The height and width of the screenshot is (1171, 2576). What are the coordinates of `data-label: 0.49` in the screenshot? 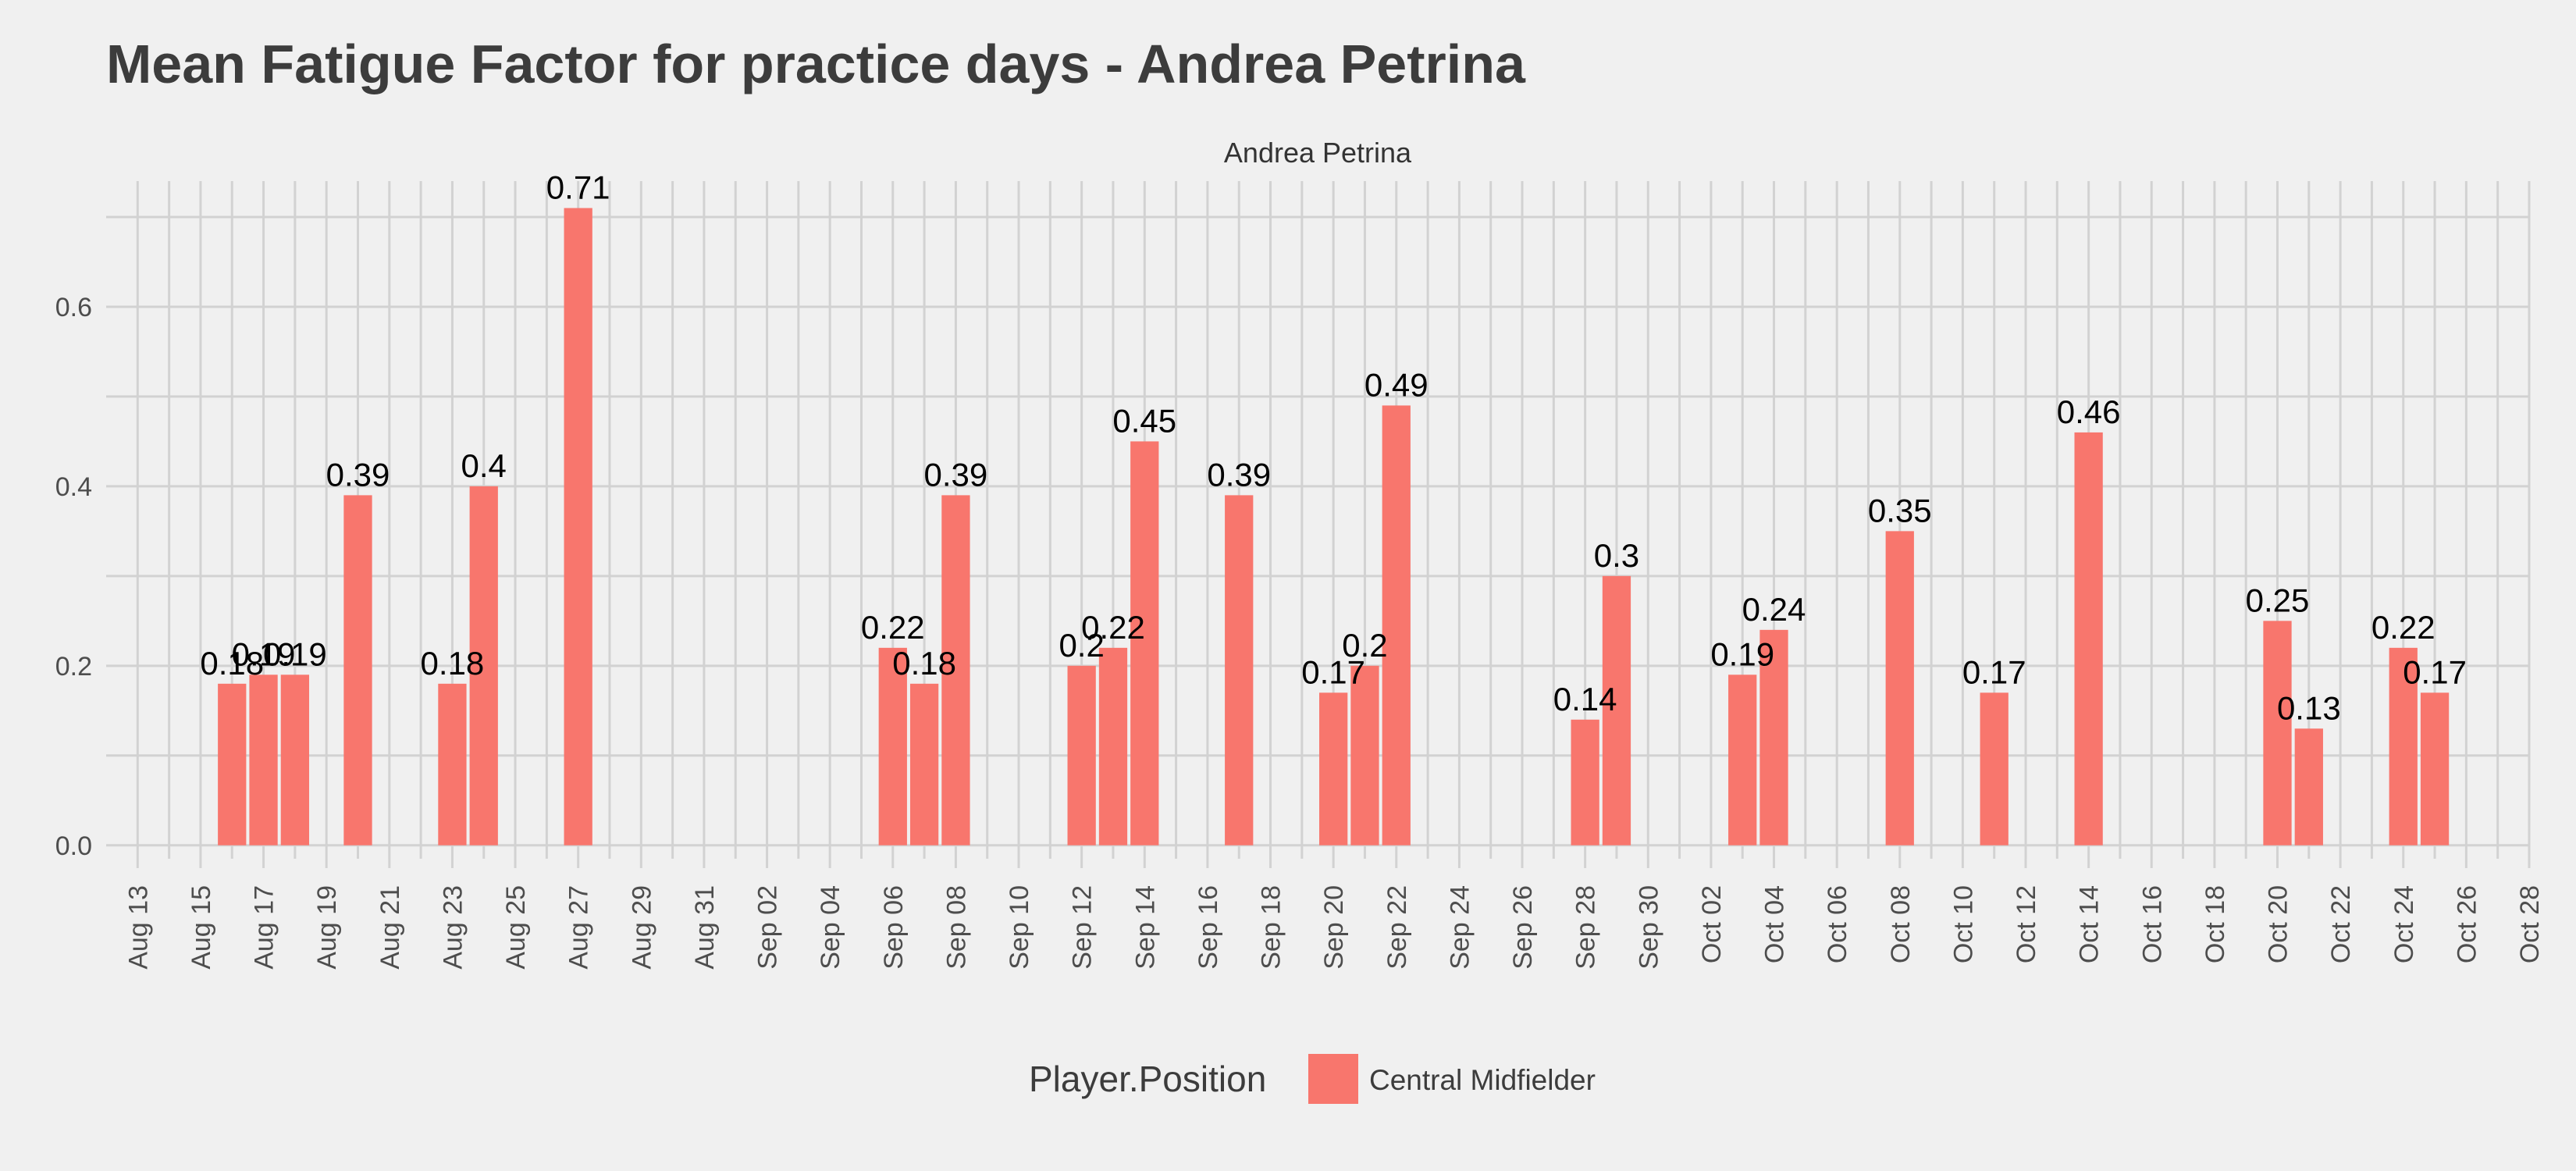 It's located at (1396, 384).